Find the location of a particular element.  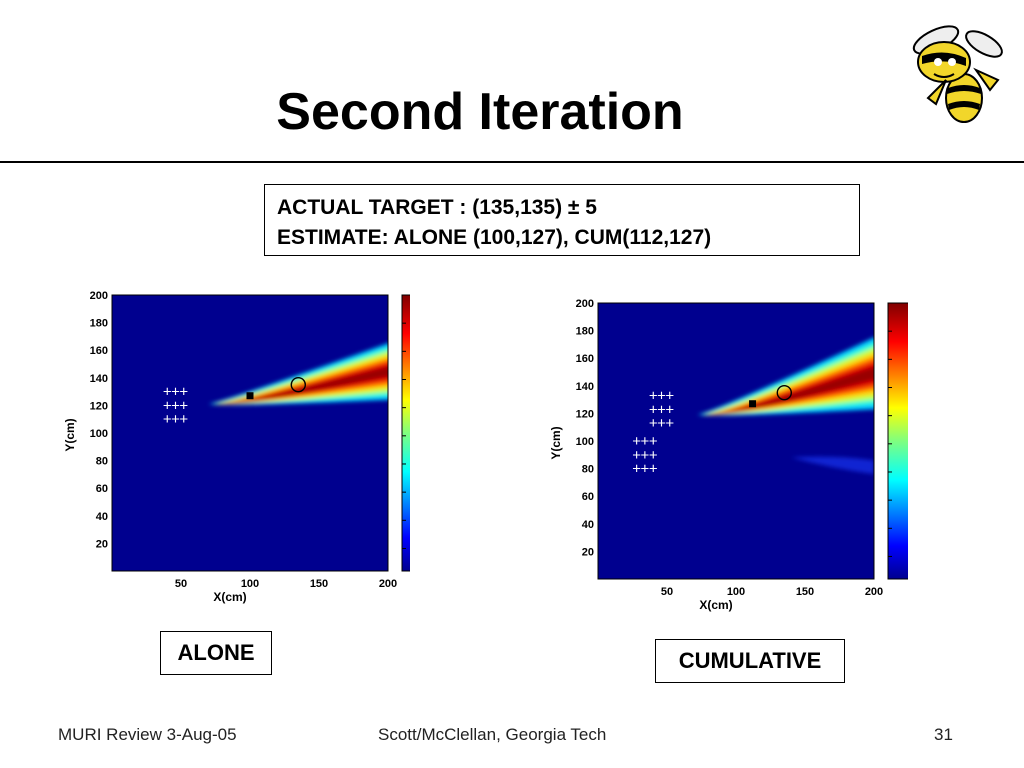

actual-target-text: ACTUAL TARGET : (135,135) ± 5 is located at coordinates (437, 207).